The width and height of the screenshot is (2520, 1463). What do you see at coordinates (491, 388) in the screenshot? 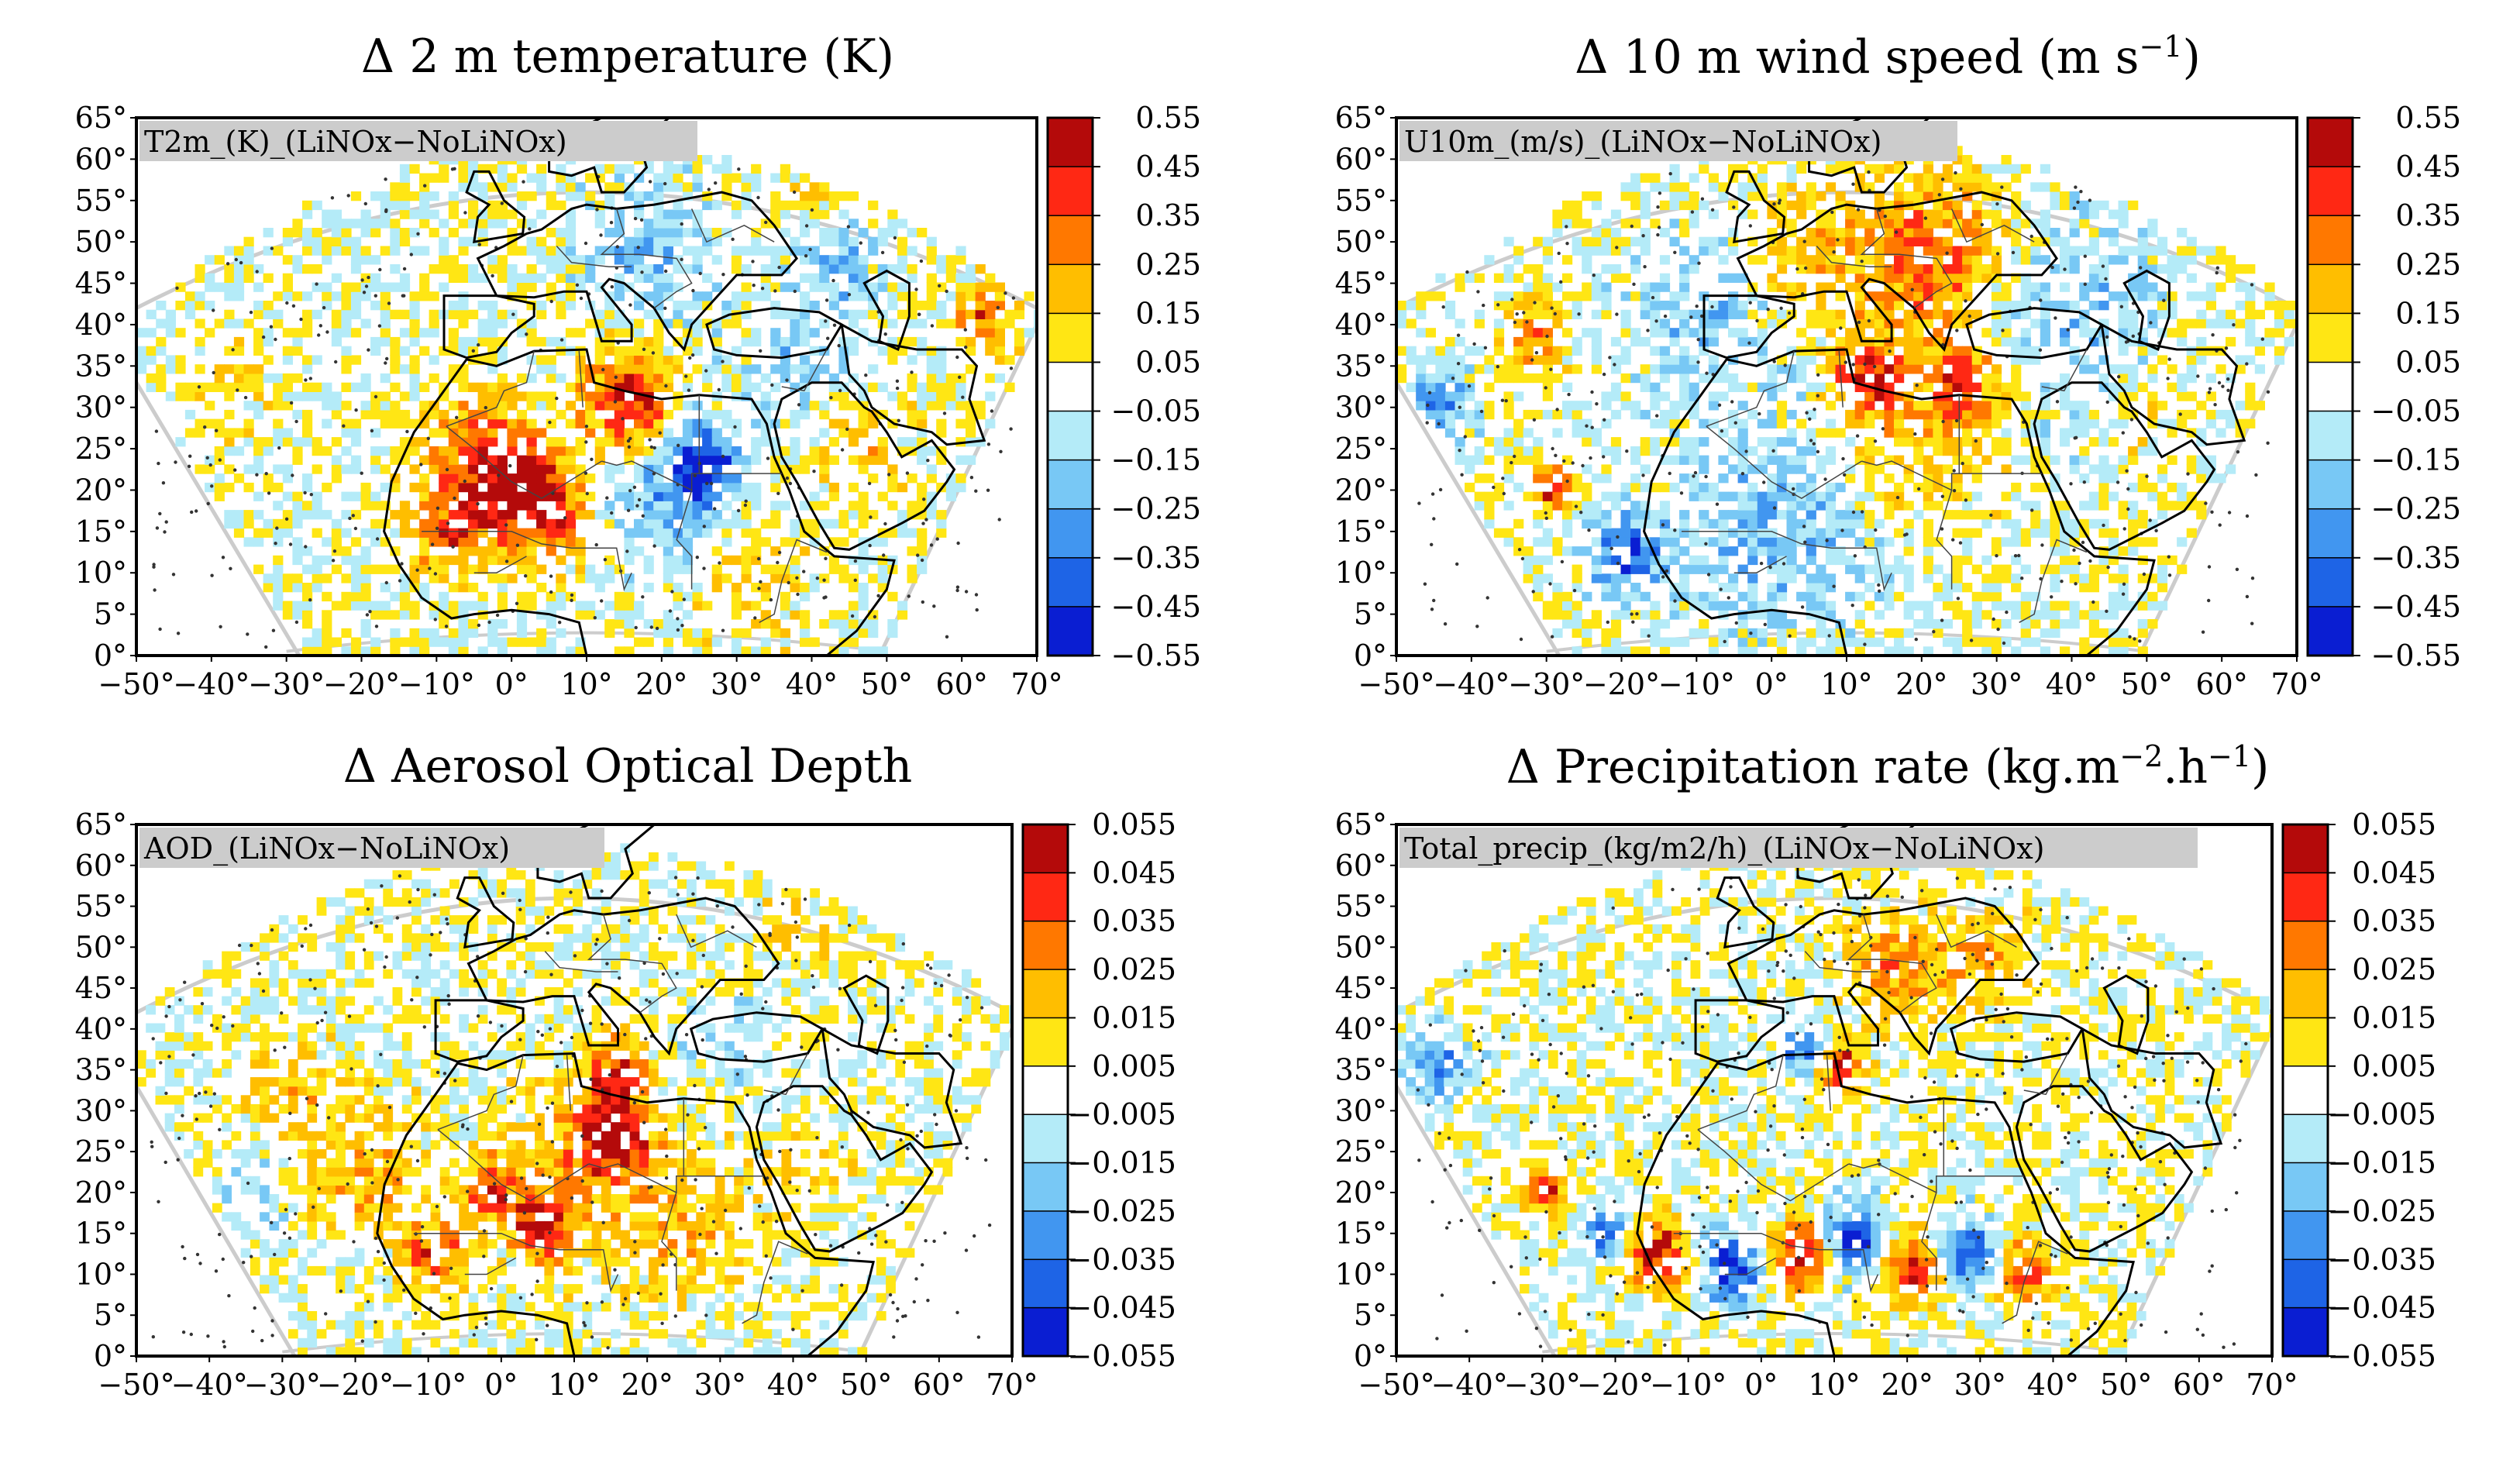
I see `country-border` at bounding box center [491, 388].